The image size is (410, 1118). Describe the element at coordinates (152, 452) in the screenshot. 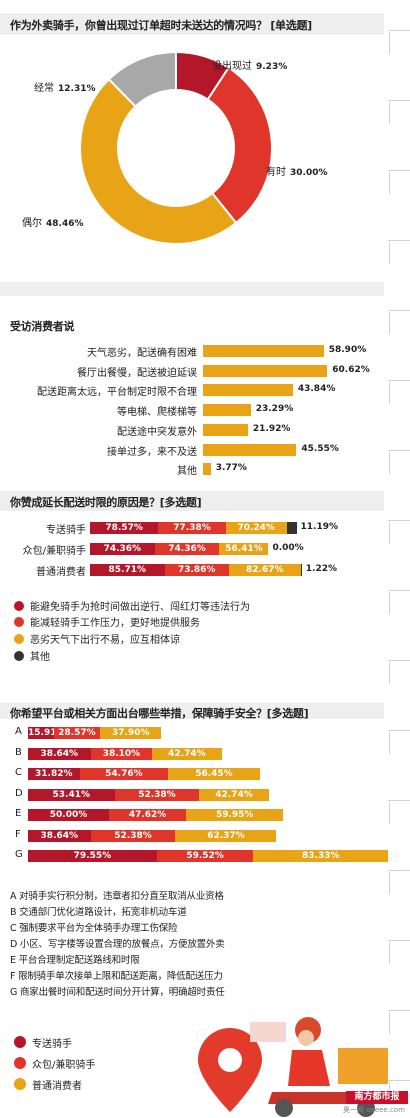

I see `consumer-bar-label: 接单过多，来不及送` at that location.